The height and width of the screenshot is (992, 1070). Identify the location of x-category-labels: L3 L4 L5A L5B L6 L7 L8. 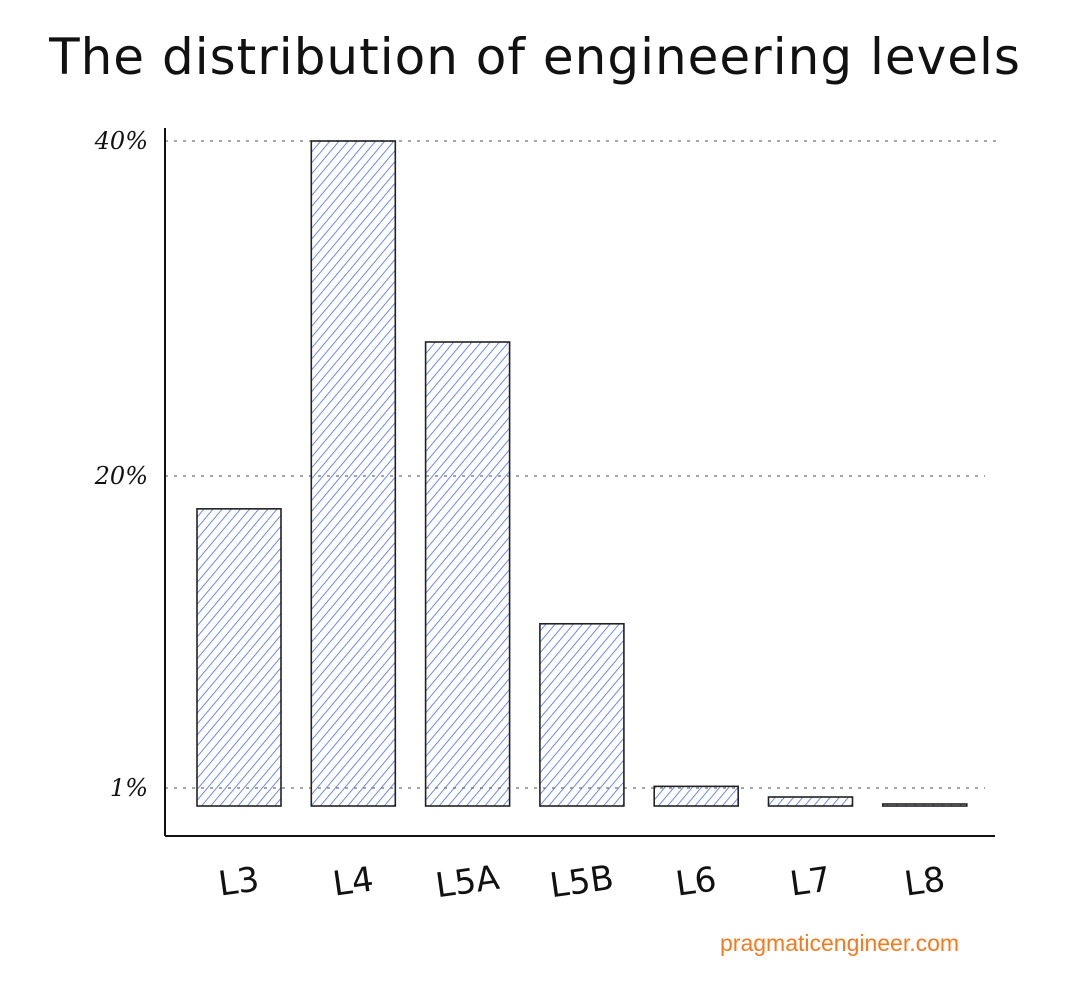
(582, 882).